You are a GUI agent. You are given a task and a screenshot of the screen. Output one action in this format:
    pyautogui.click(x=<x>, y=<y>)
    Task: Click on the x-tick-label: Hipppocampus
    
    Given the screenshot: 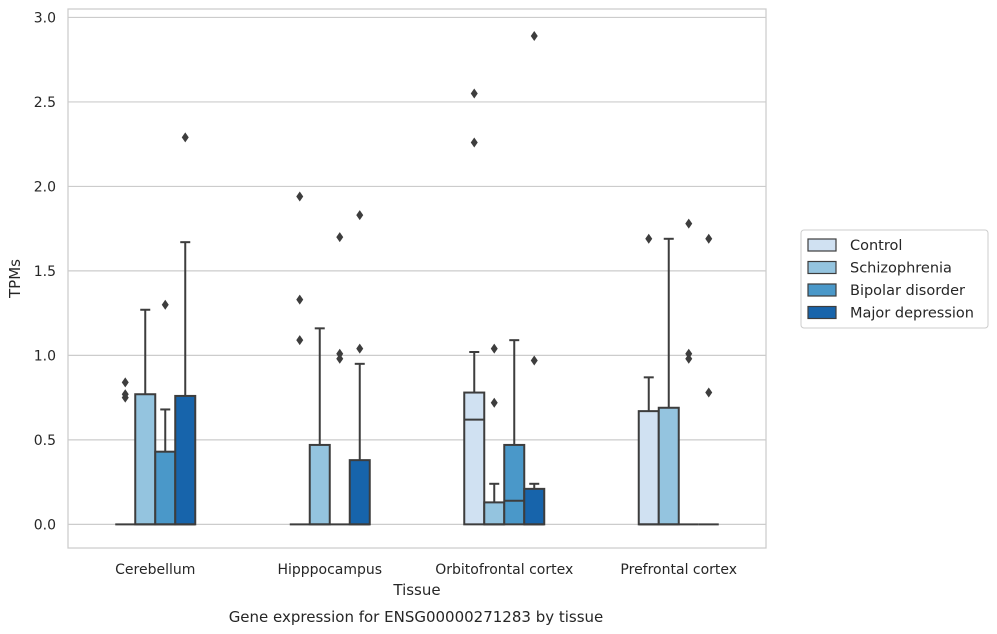 What is the action you would take?
    pyautogui.click(x=329, y=570)
    